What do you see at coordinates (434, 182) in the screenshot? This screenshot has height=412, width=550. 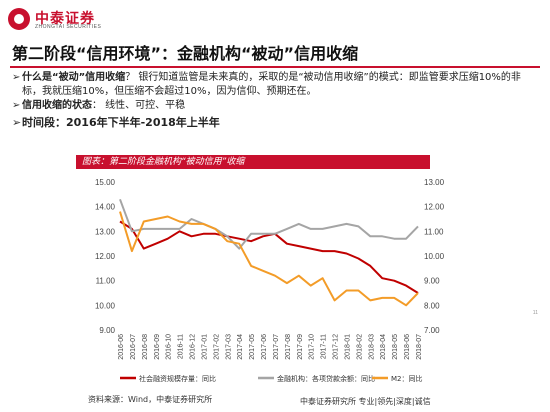 I see `y-right-tick-label: 13.00` at bounding box center [434, 182].